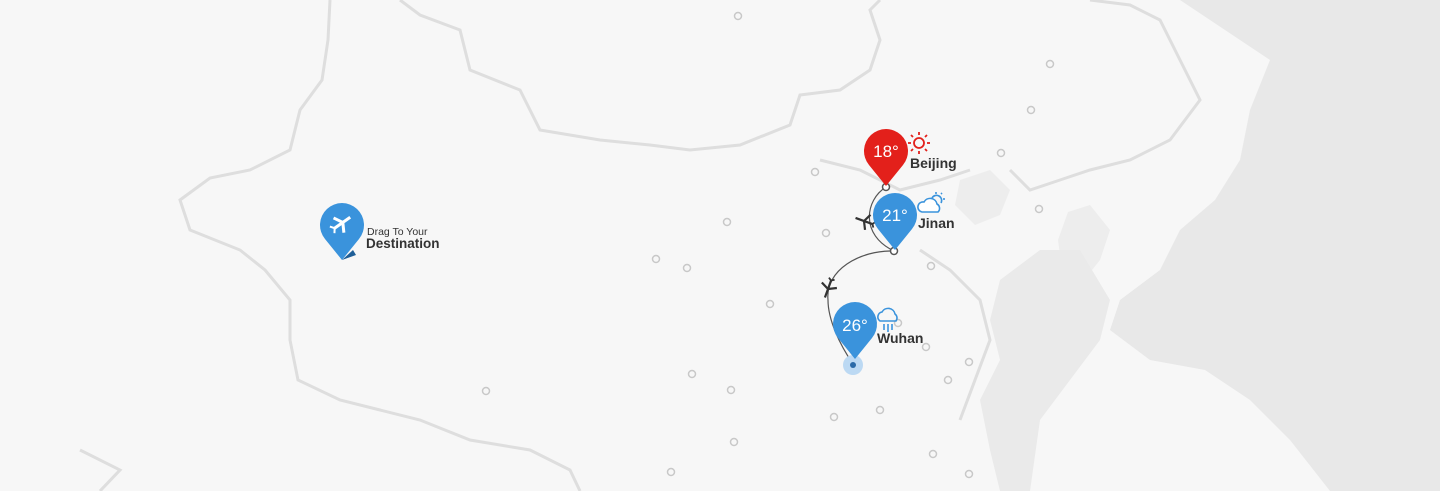  I want to click on partly-cloudy-icon, so click(931, 202).